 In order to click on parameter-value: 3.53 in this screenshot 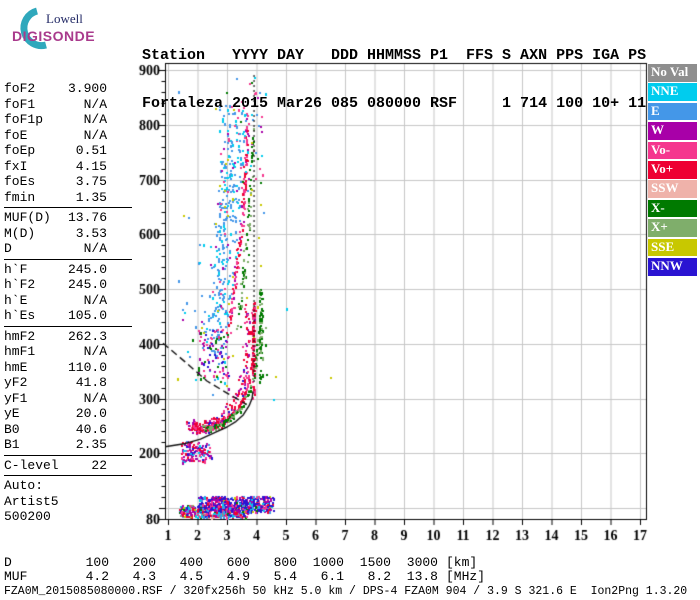, I will do `click(91, 233)`.